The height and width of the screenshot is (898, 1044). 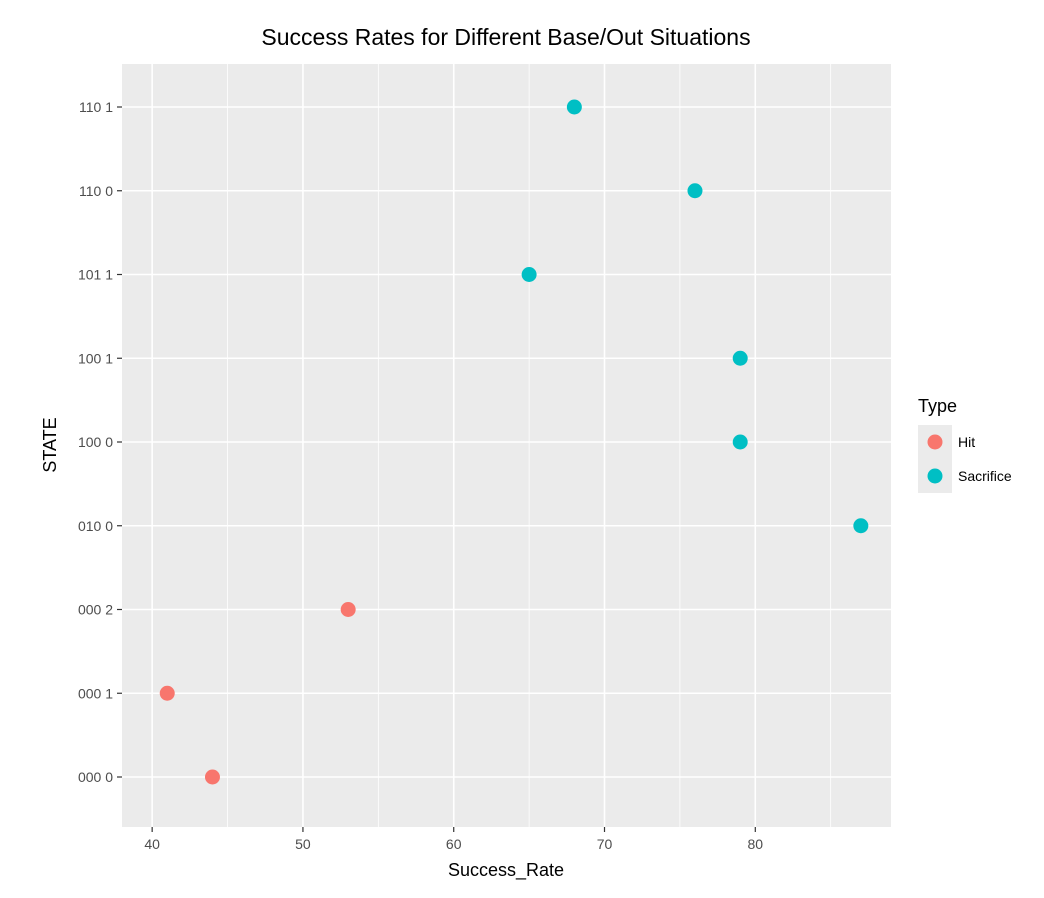 What do you see at coordinates (95, 693) in the screenshot?
I see `y-tick-label: 000 1` at bounding box center [95, 693].